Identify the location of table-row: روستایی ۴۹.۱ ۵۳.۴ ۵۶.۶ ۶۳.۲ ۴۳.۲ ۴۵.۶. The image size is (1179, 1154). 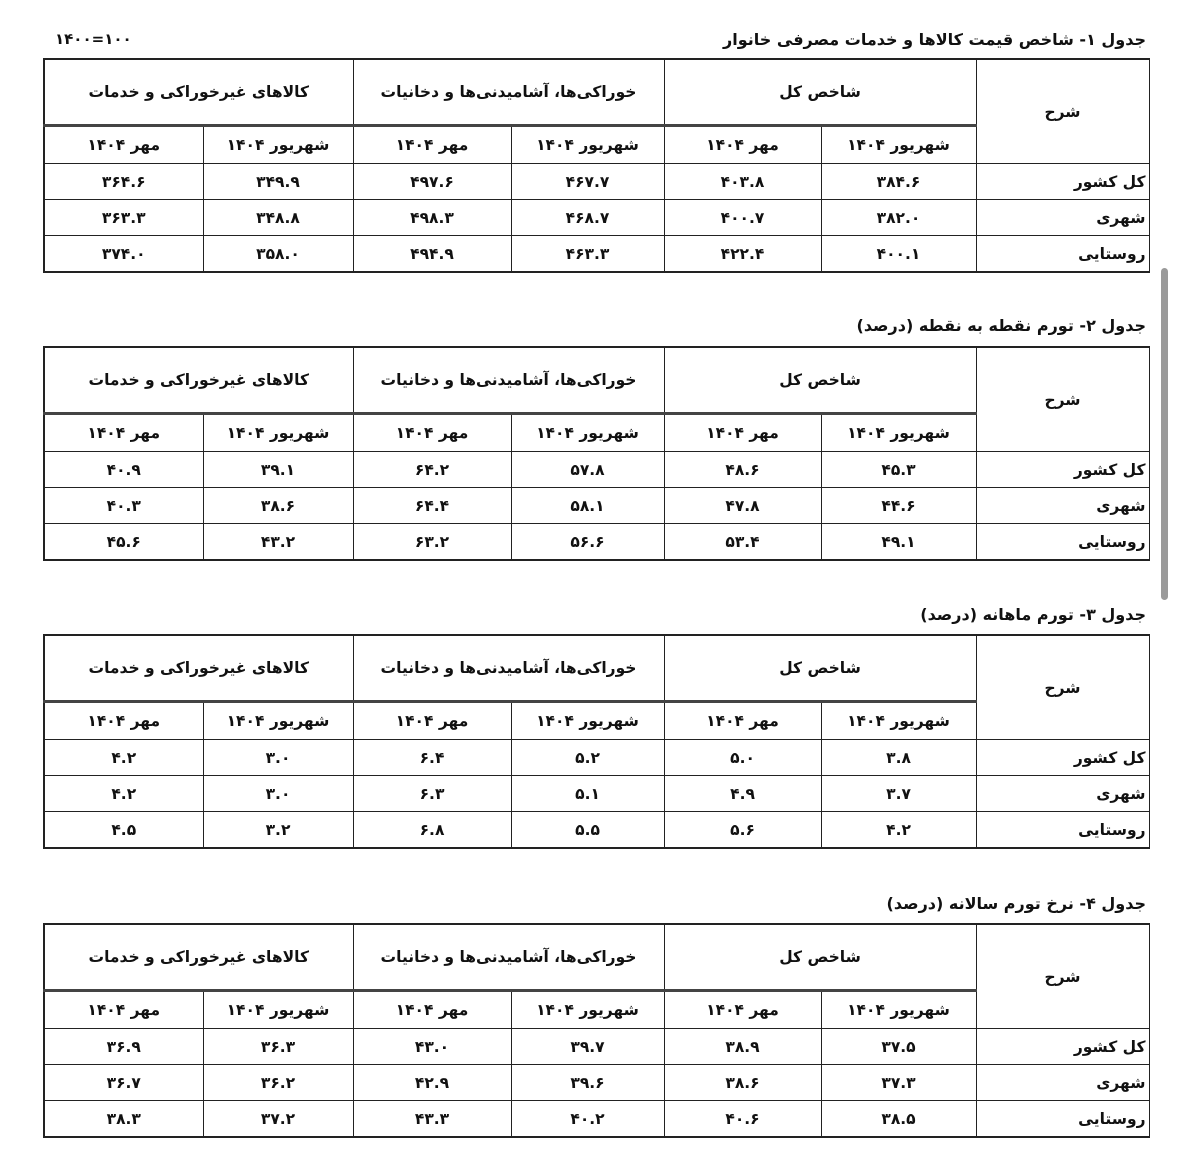
(596, 542).